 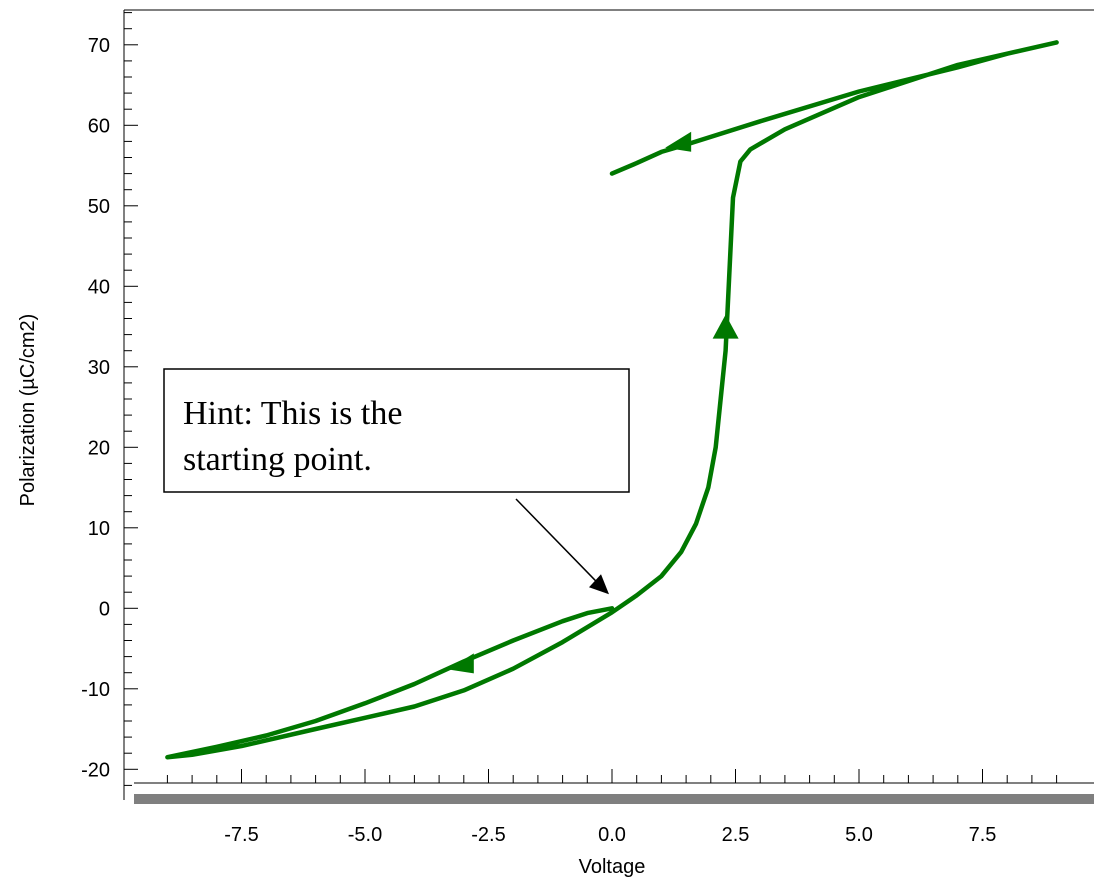 I want to click on hint-arrow-line, so click(x=558, y=542).